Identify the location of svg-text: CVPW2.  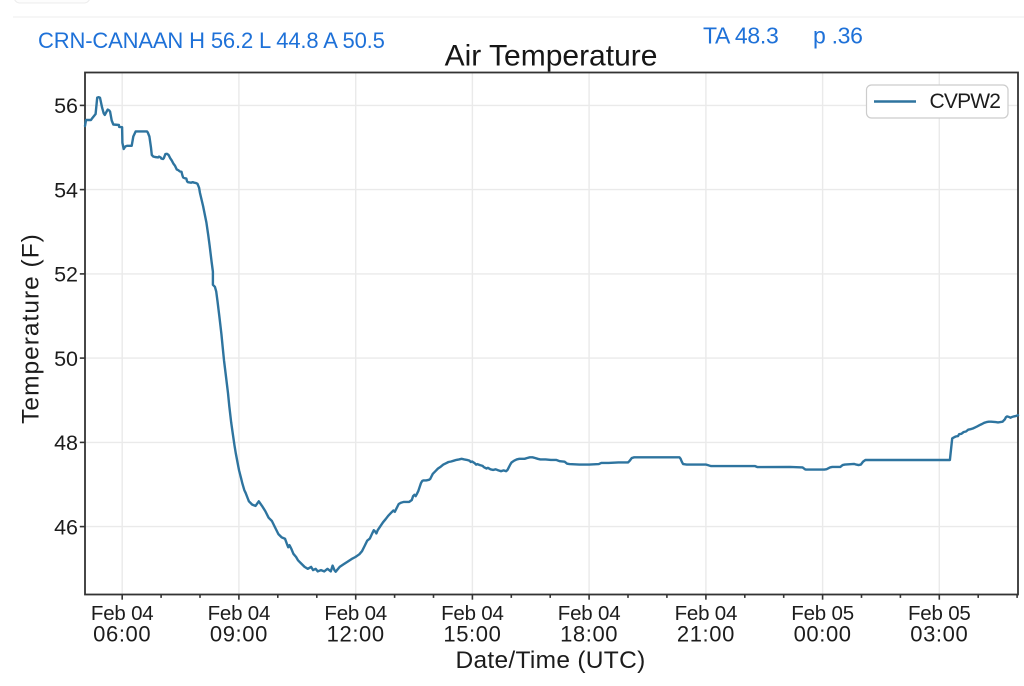
(965, 101).